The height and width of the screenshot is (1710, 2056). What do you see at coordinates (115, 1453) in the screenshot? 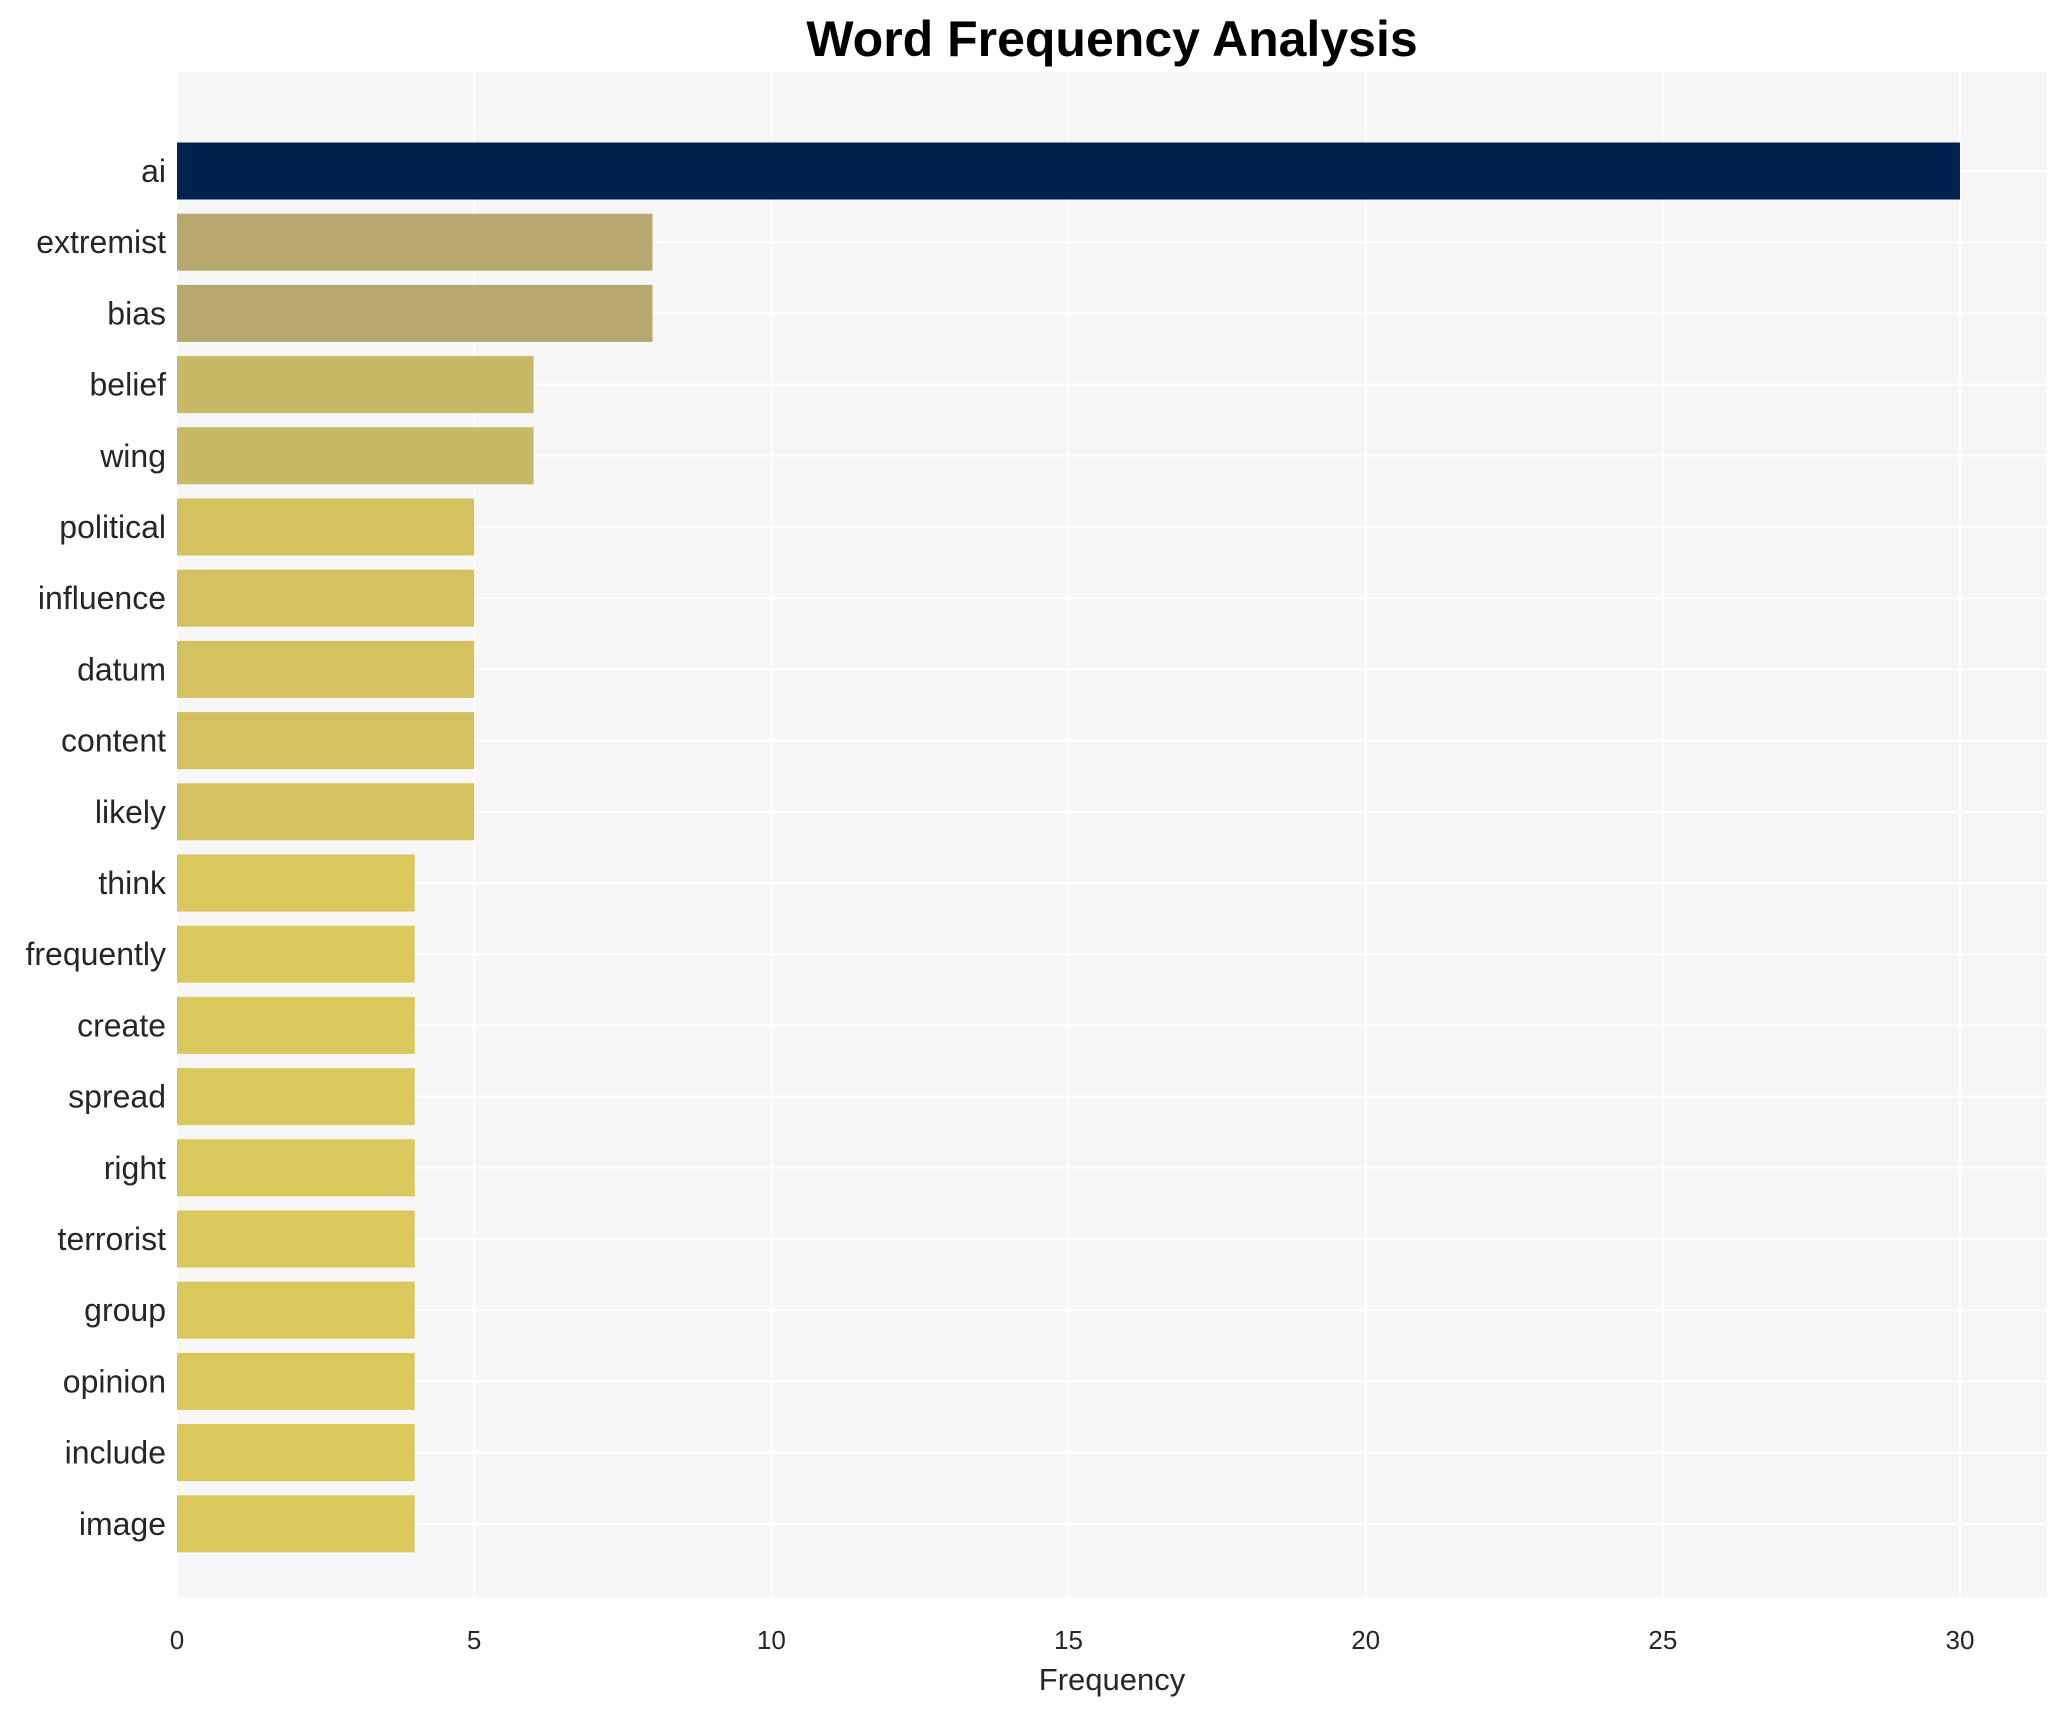
I see `category-label-include: include` at bounding box center [115, 1453].